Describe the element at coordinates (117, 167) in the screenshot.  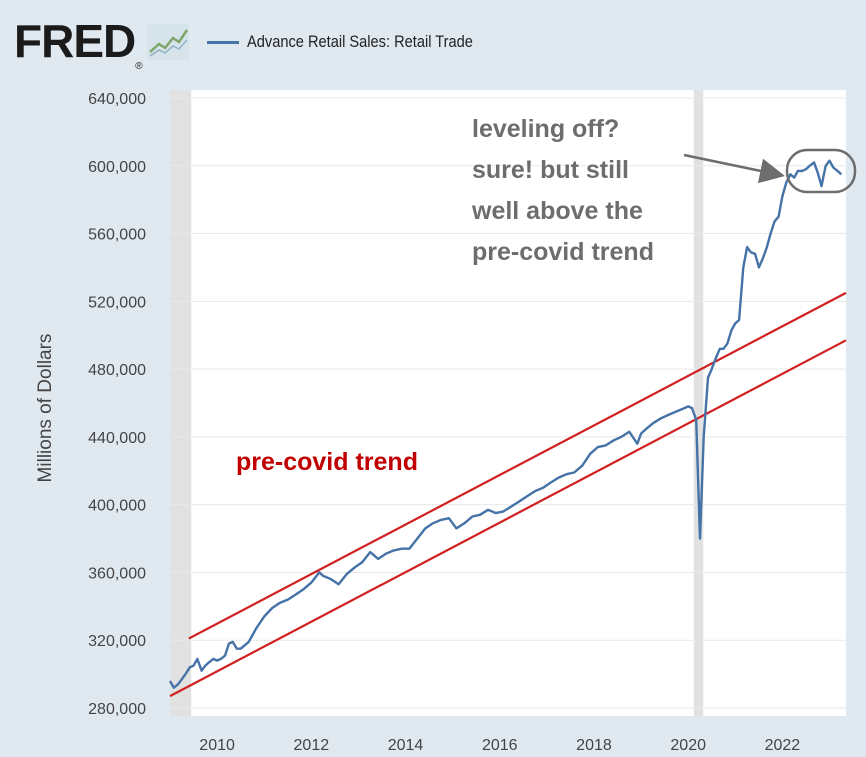
I see `y-tick-label-8: 600,000` at that location.